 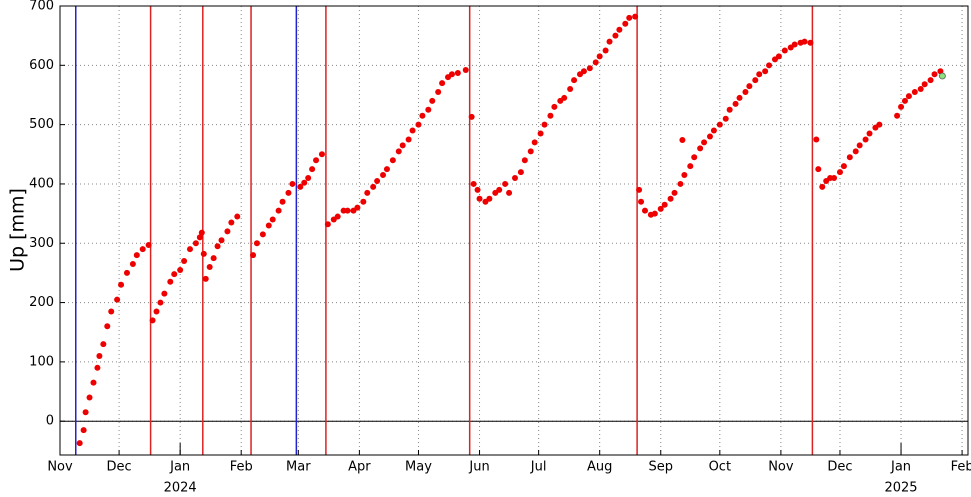 I want to click on y-tick-label: 200, so click(x=41, y=302).